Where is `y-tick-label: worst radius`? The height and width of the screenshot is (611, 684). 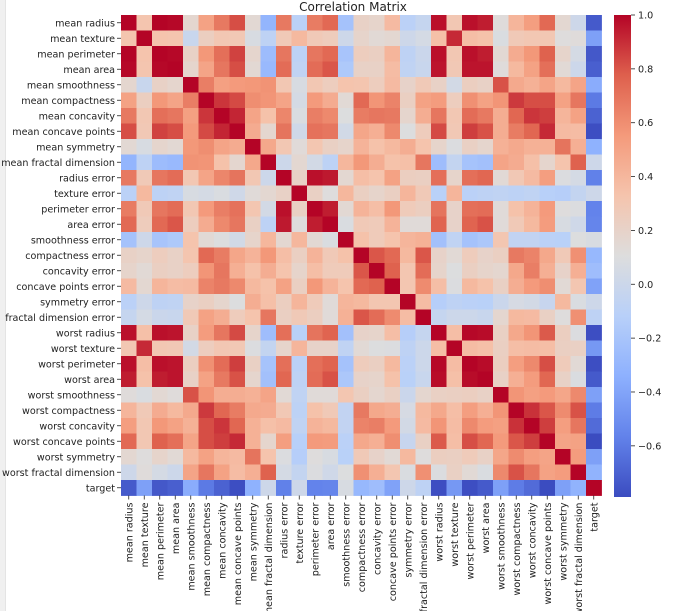 y-tick-label: worst radius is located at coordinates (85, 333).